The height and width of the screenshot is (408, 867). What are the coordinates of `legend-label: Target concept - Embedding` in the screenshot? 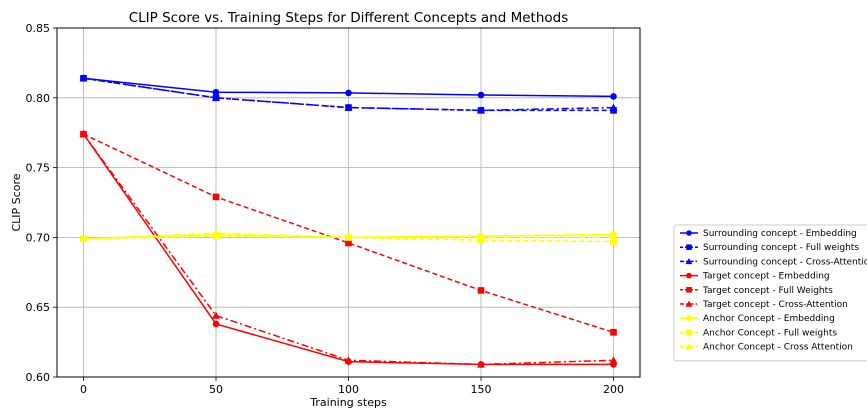 It's located at (766, 277).